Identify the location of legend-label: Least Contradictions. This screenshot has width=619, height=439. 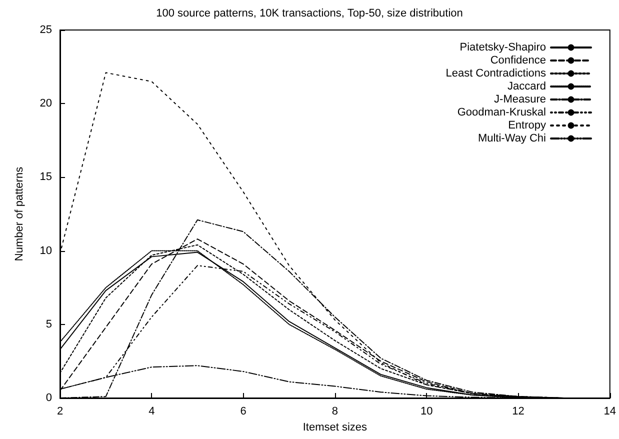
(496, 74).